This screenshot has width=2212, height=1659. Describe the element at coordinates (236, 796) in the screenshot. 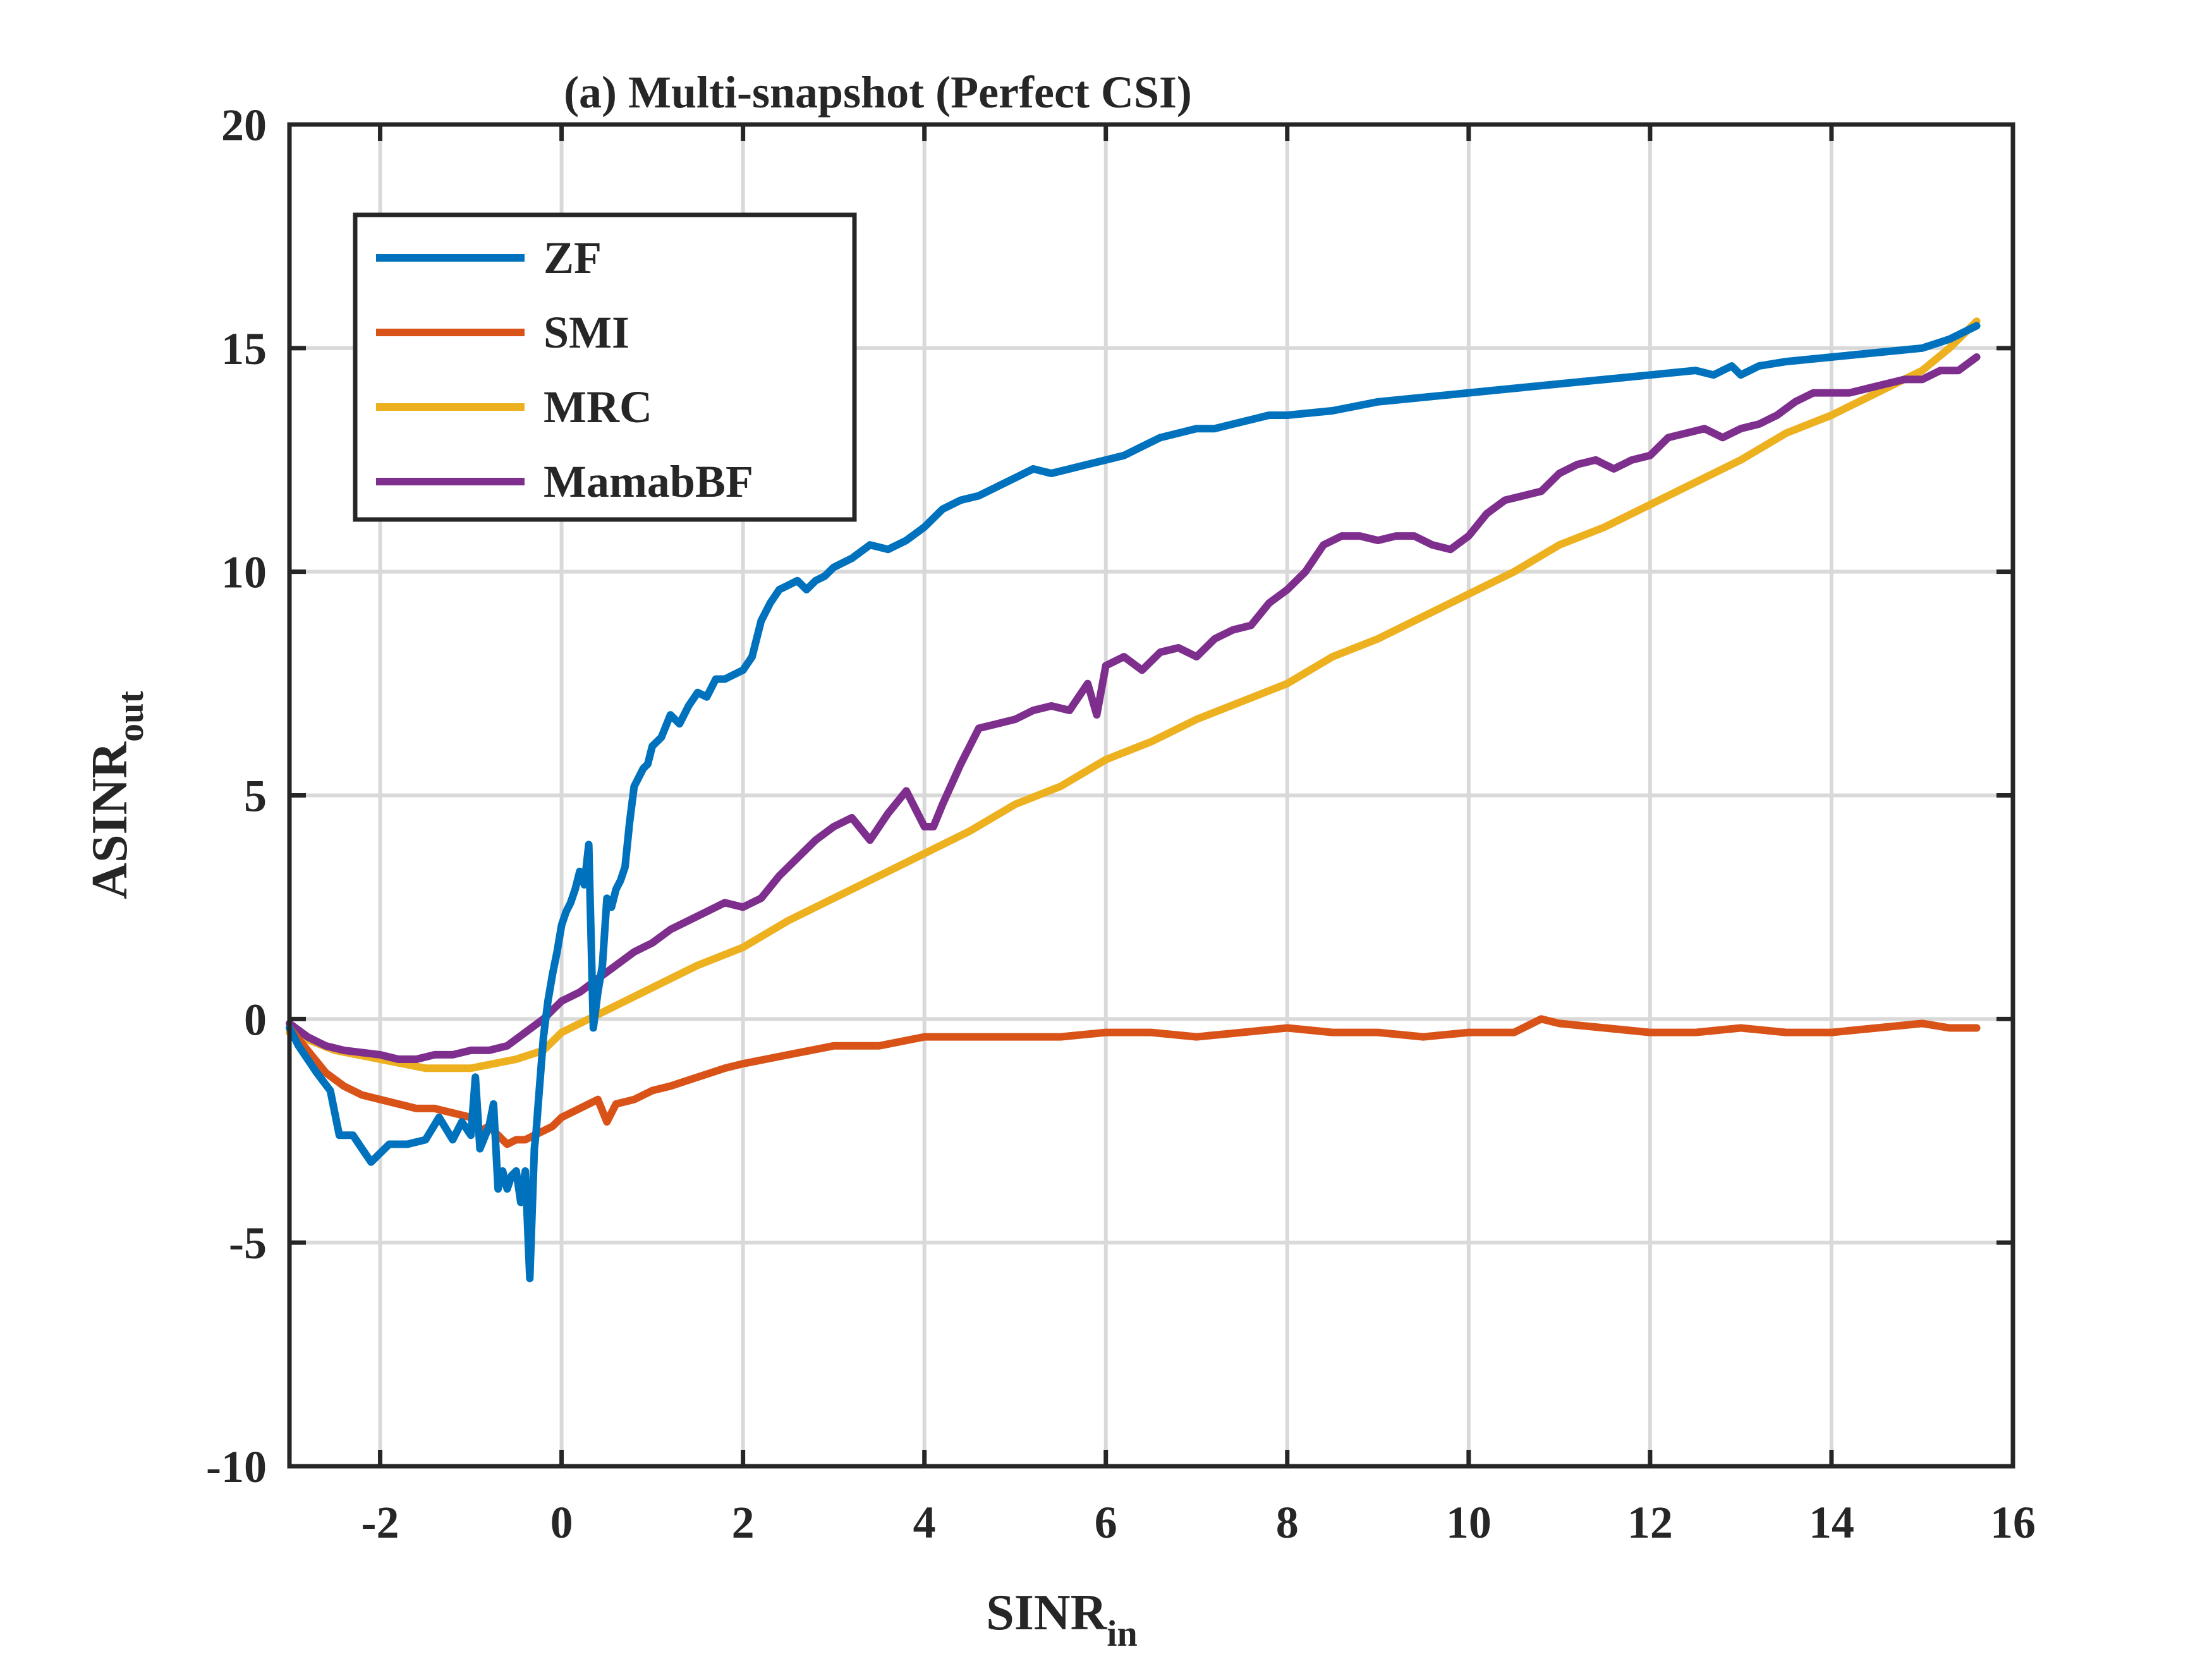

I see `y-tick-labels: -10 -5 0 5 10 15 20` at that location.